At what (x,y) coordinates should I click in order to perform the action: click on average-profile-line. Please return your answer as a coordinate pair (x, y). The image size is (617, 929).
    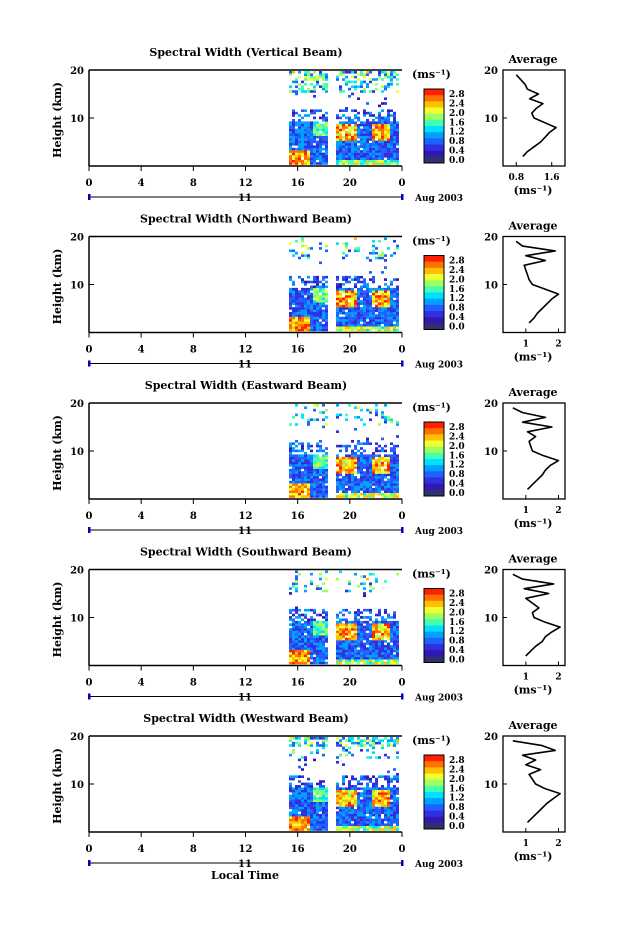
    Looking at the image, I should click on (536, 781).